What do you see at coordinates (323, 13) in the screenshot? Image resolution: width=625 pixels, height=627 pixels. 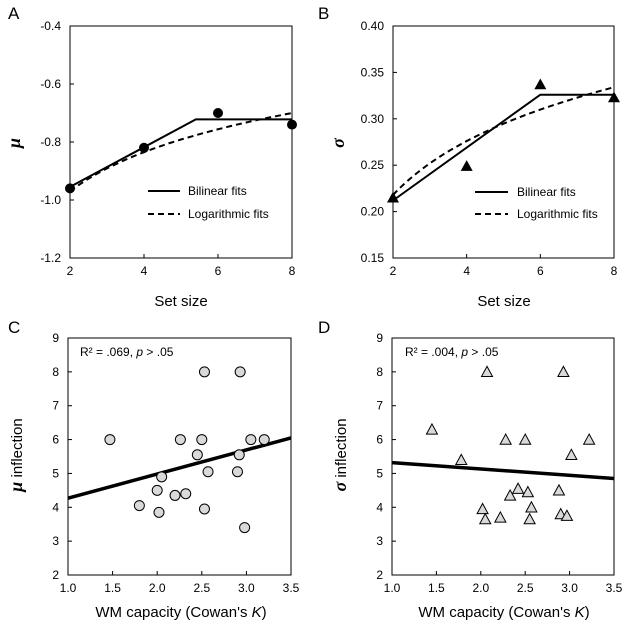 I see `panel-letter-b: B` at bounding box center [323, 13].